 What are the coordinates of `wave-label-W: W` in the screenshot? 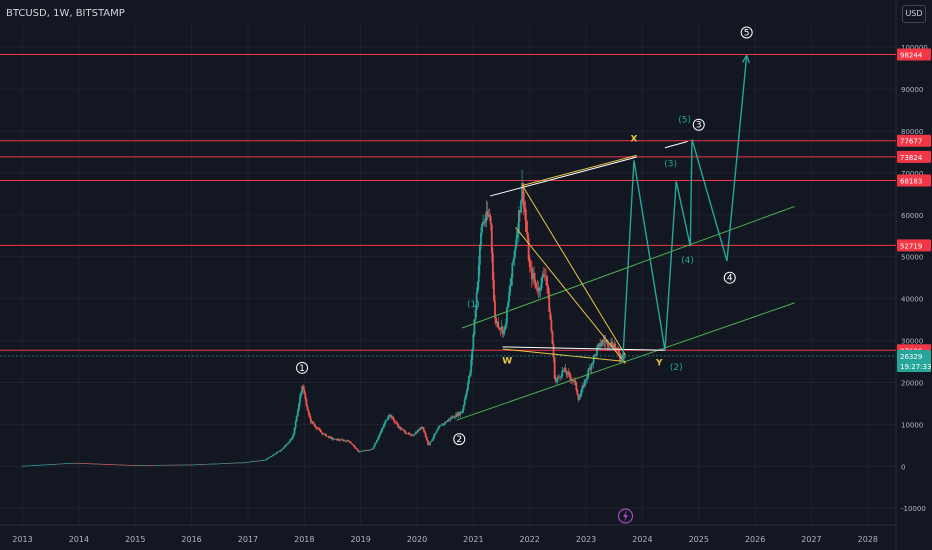 It's located at (507, 362).